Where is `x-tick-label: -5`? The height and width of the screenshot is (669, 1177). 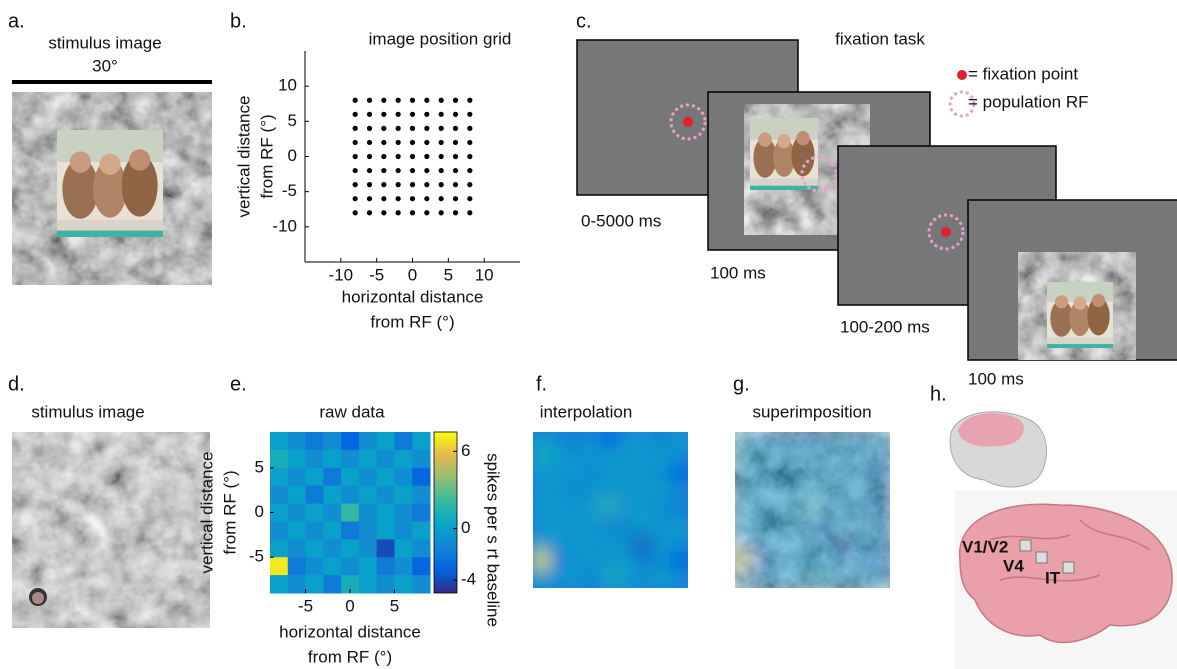 x-tick-label: -5 is located at coordinates (376, 274).